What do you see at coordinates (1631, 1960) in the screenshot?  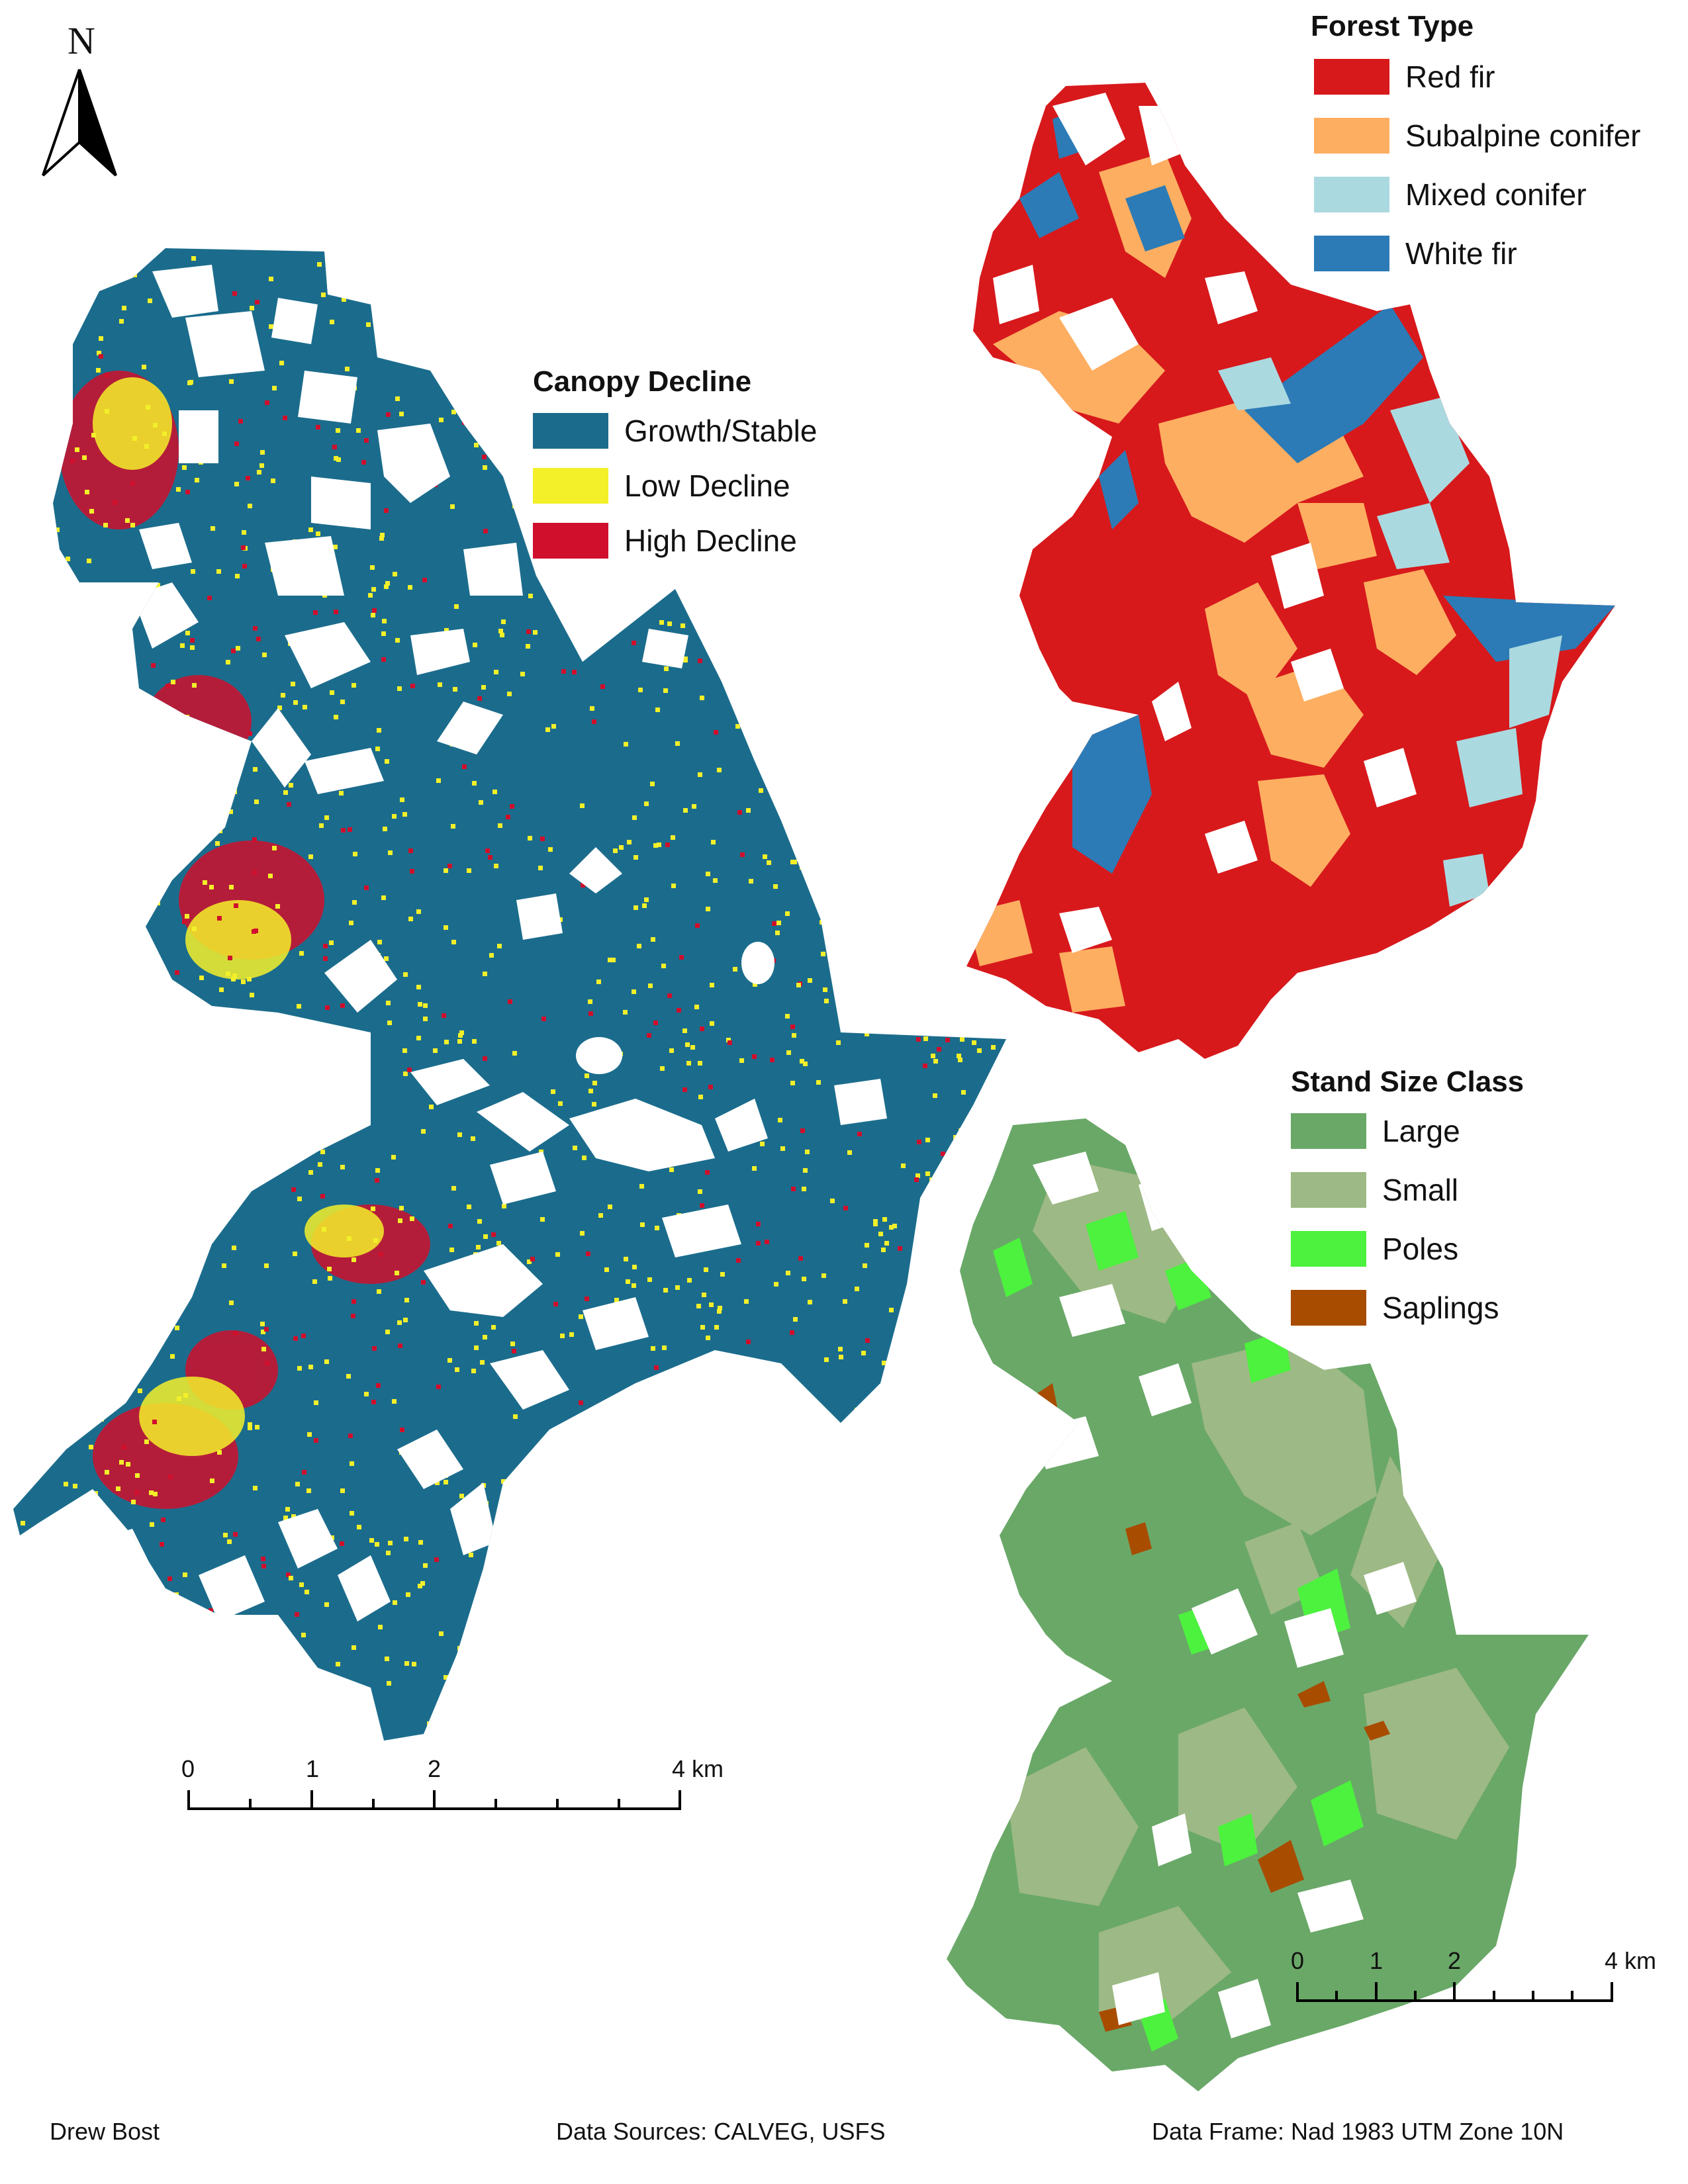 I see `scale-small-label-4km: 4 km` at bounding box center [1631, 1960].